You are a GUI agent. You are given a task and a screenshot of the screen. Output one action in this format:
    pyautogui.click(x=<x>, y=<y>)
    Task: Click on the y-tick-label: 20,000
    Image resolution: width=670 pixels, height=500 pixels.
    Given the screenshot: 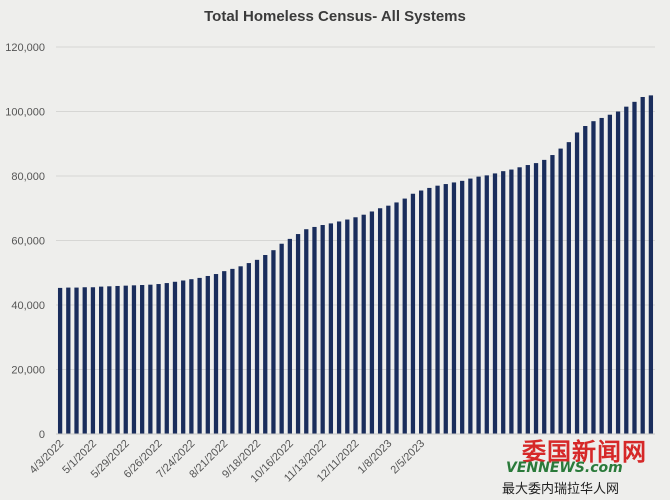 What is the action you would take?
    pyautogui.click(x=28, y=371)
    